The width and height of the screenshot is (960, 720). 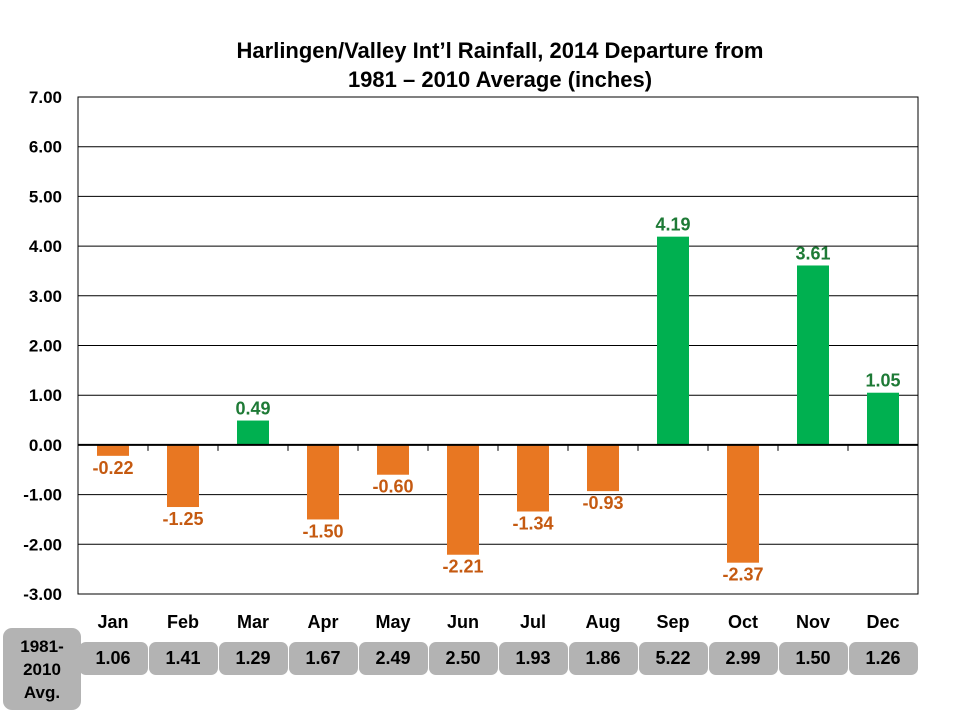 What do you see at coordinates (672, 225) in the screenshot?
I see `data-label: 4.19` at bounding box center [672, 225].